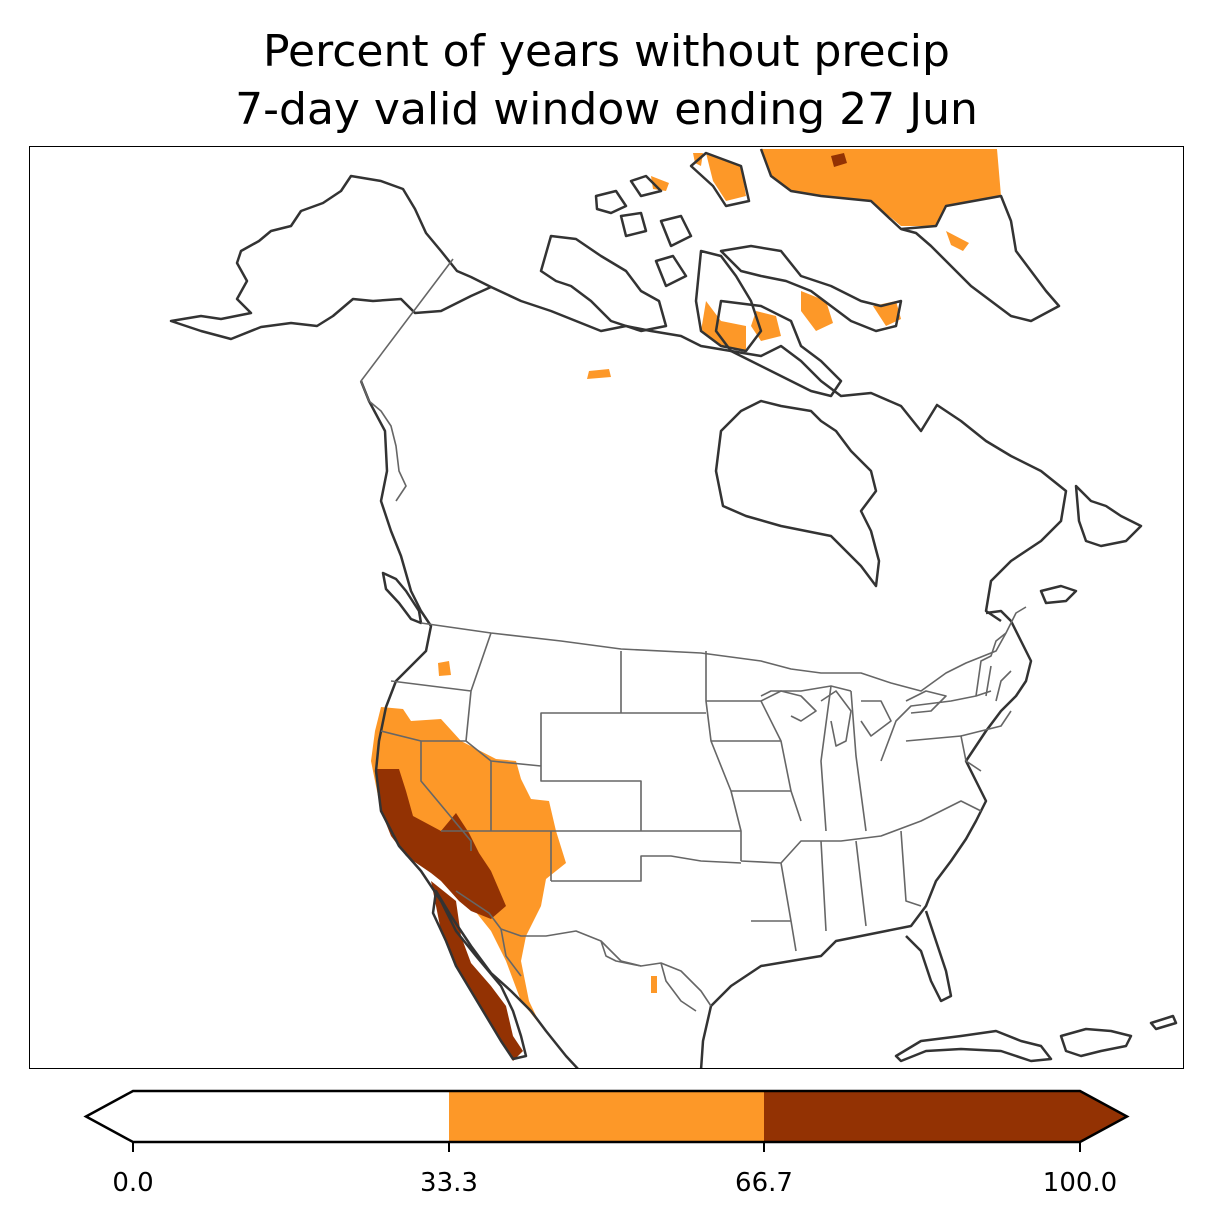 The width and height of the screenshot is (1213, 1230). Describe the element at coordinates (848, 801) in the screenshot. I see `central-state-borders` at that location.